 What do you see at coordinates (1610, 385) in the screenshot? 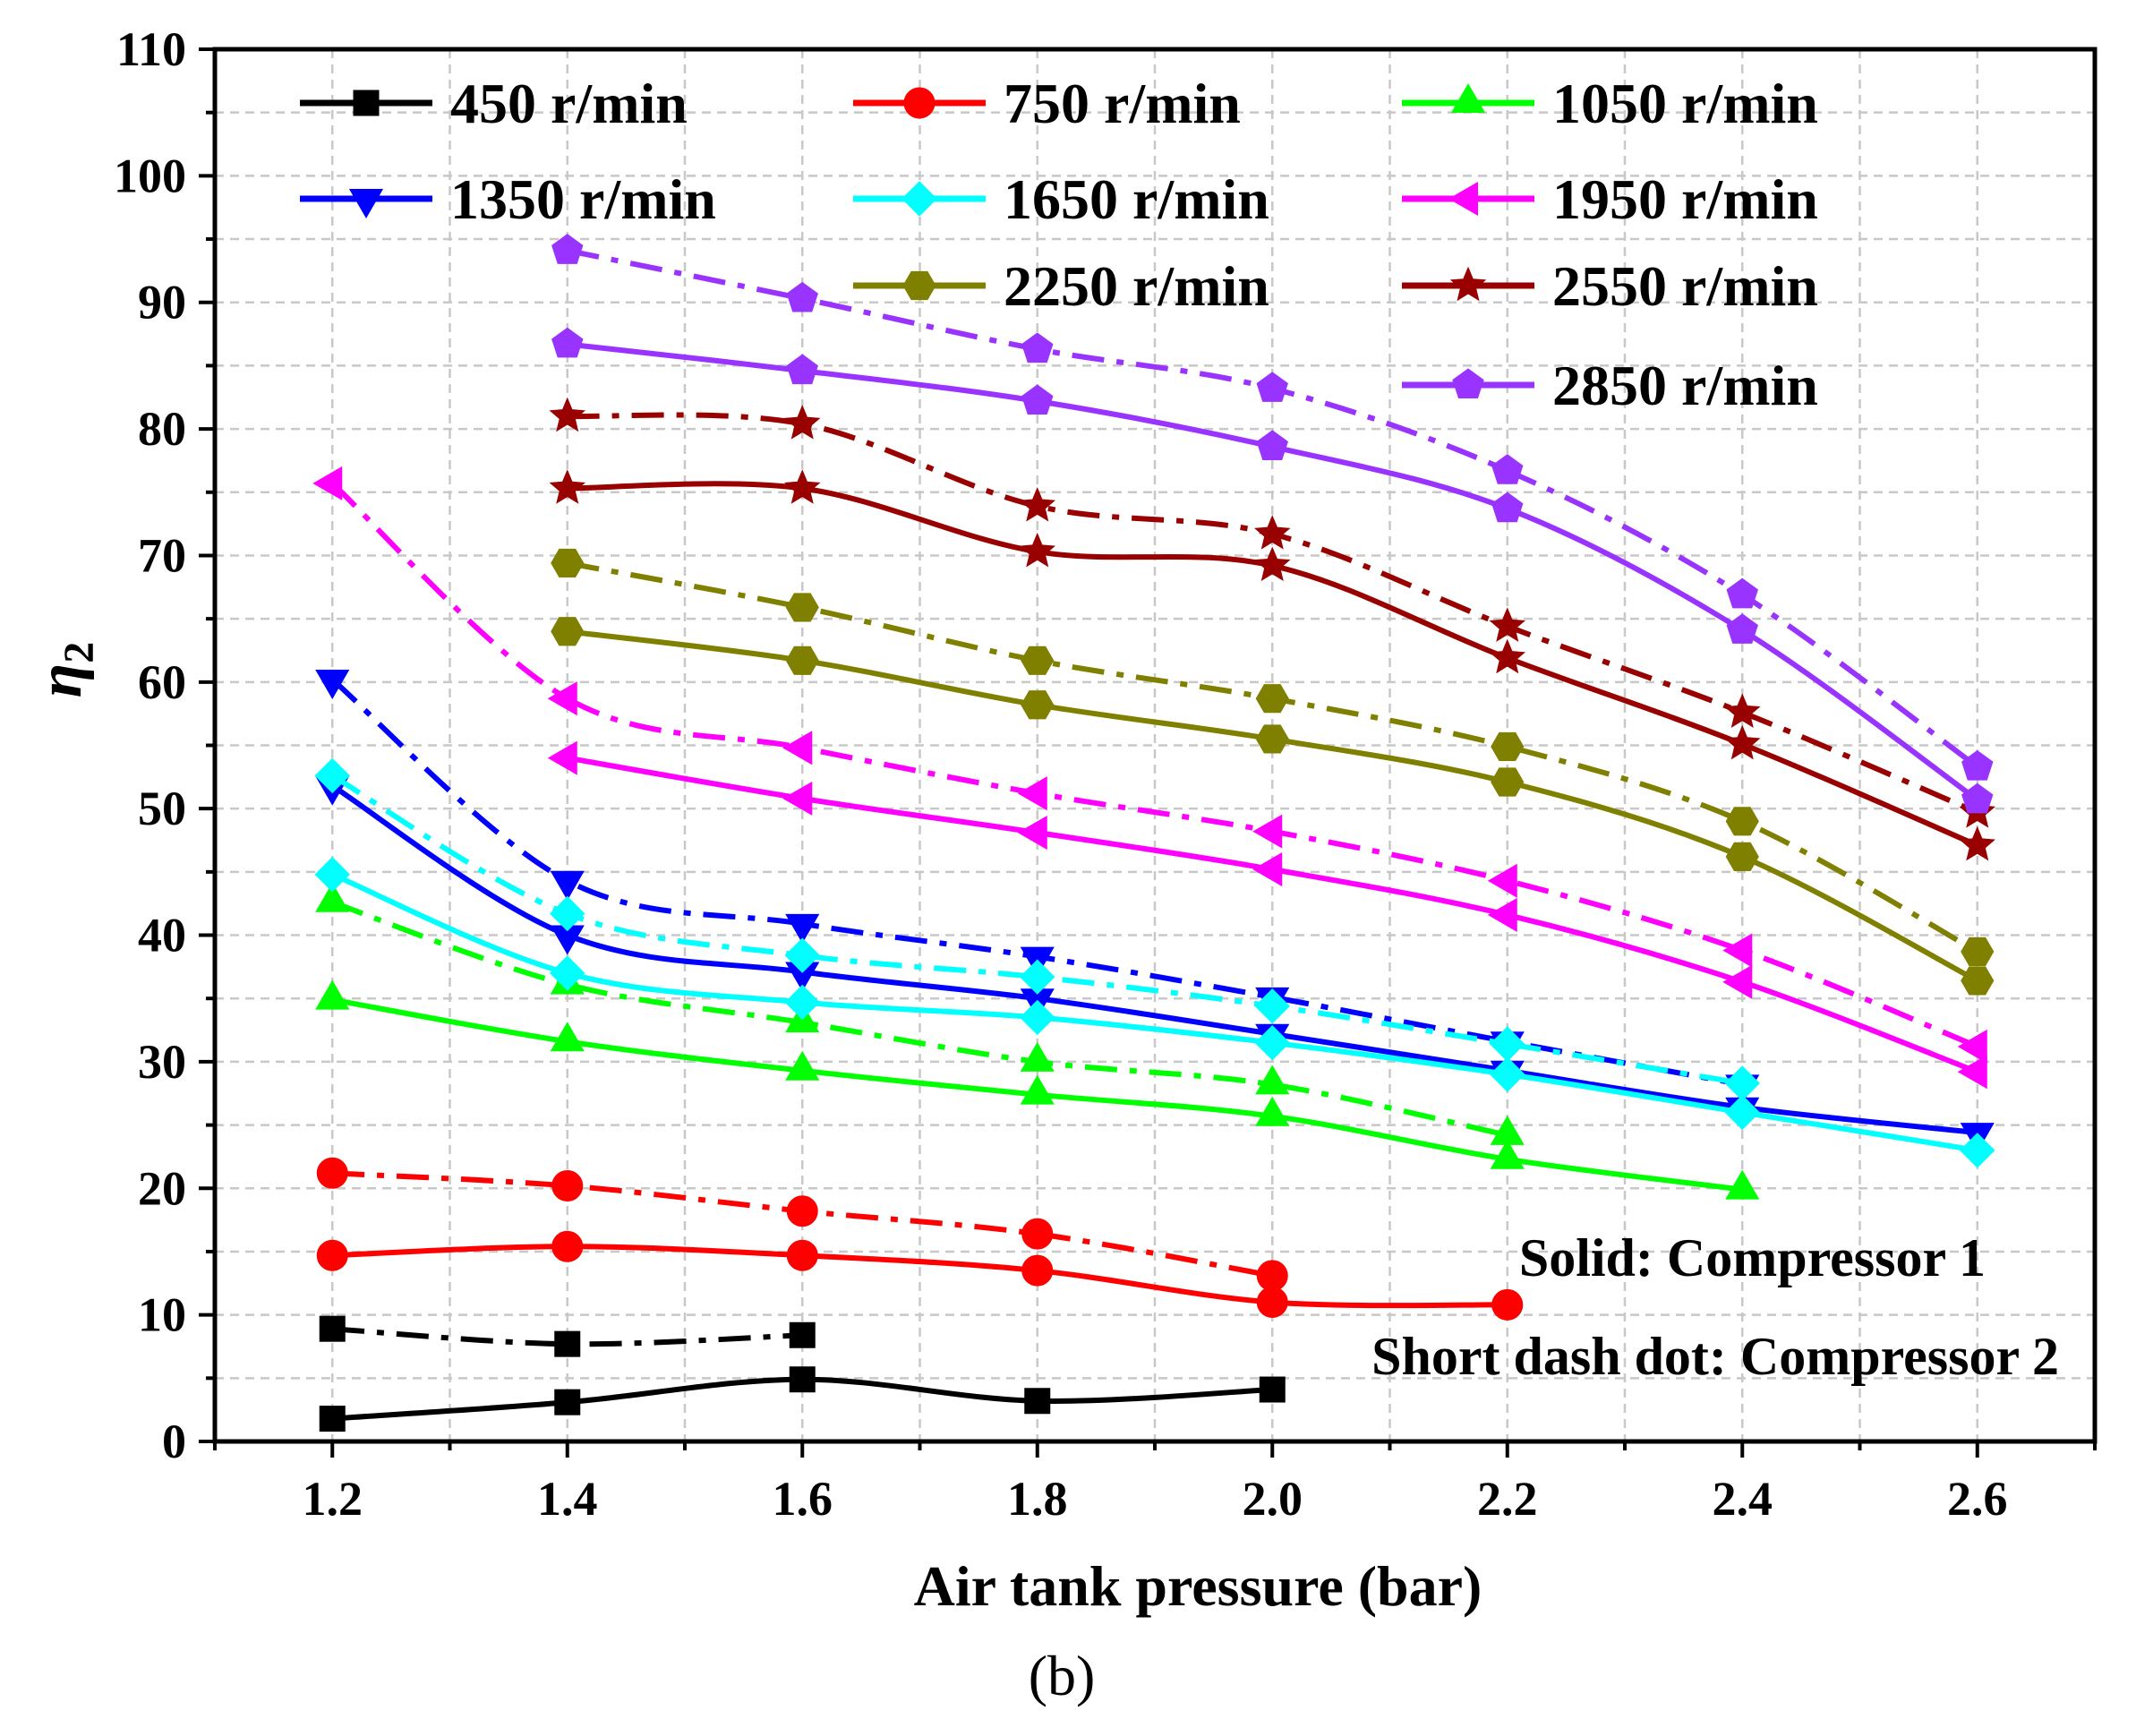
I see `legend-item: 2850 r/min` at bounding box center [1610, 385].